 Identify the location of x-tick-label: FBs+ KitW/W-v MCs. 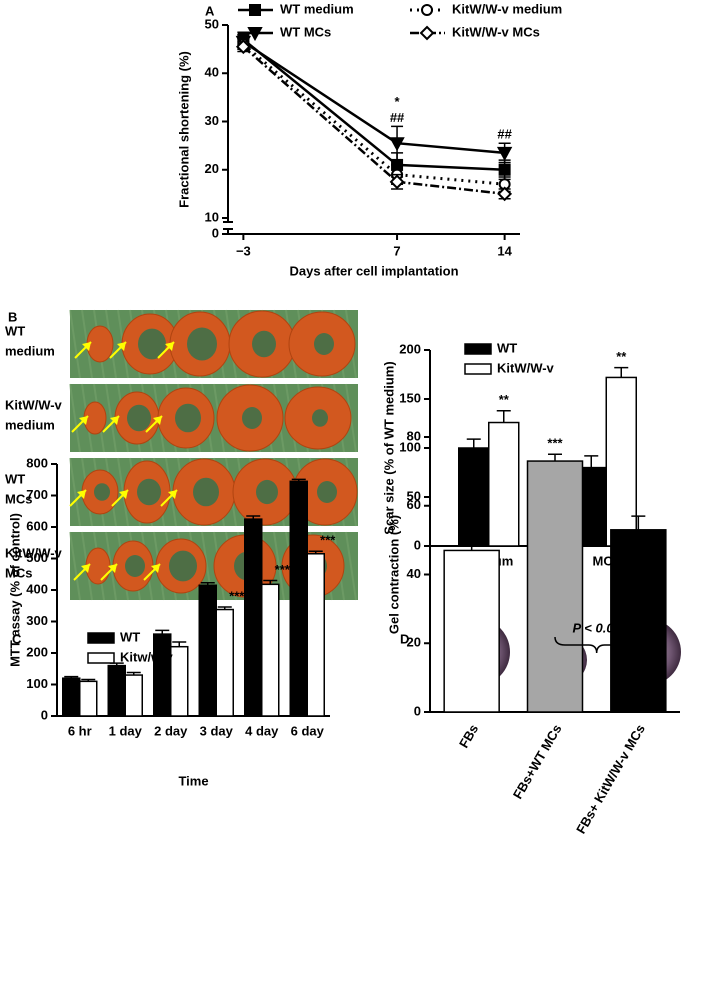
(610, 779).